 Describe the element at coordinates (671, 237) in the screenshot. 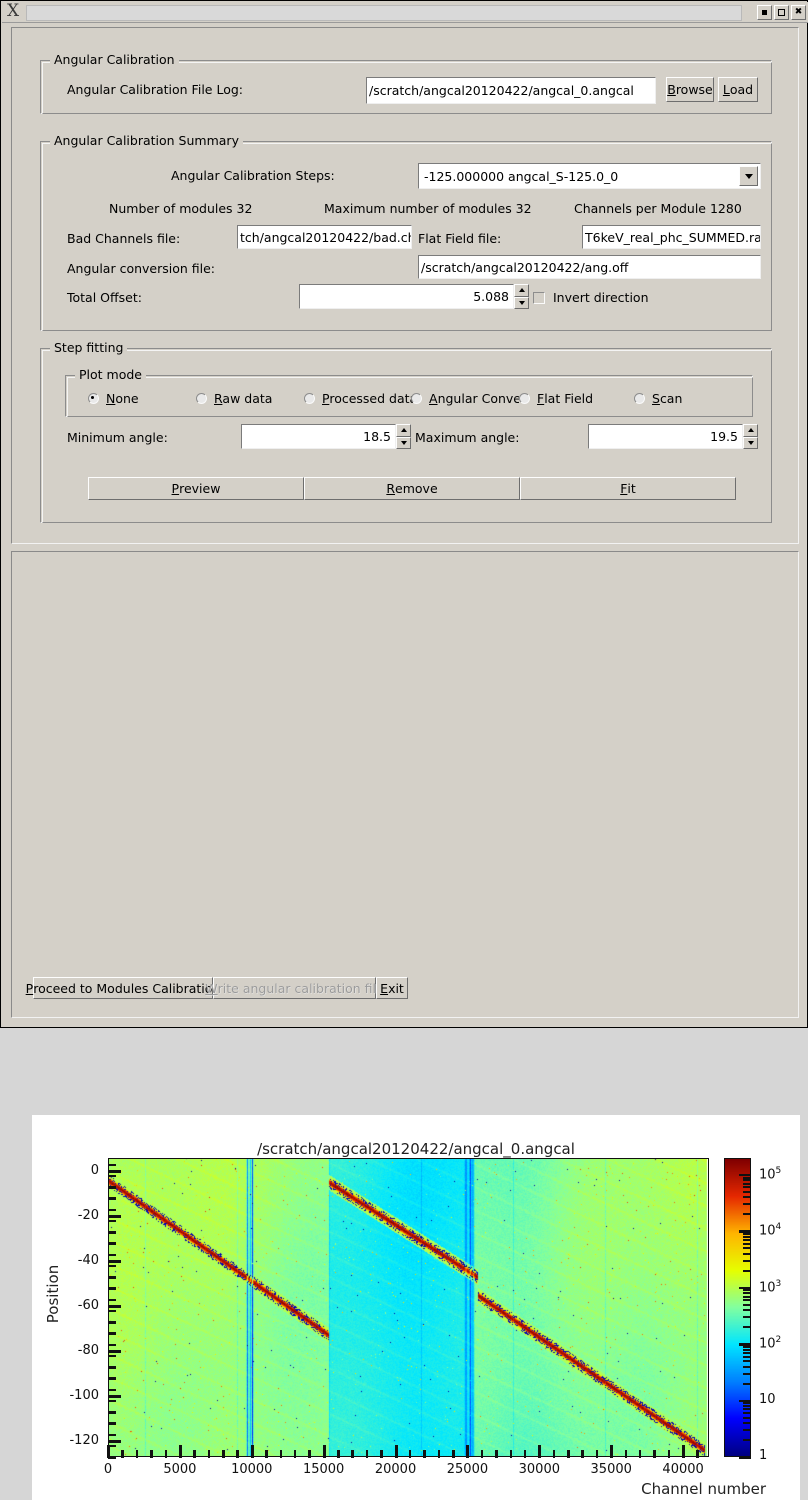

I see `flat-field-input: T6keV_real_phc_SUMMED.raw` at that location.